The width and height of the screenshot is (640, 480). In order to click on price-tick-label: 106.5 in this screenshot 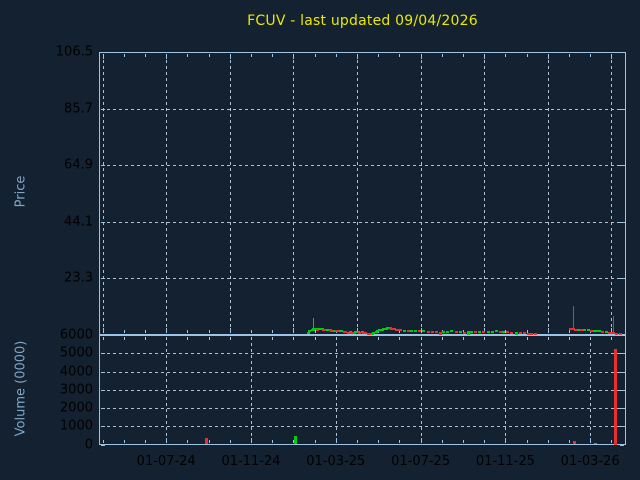, I will do `click(74, 52)`.